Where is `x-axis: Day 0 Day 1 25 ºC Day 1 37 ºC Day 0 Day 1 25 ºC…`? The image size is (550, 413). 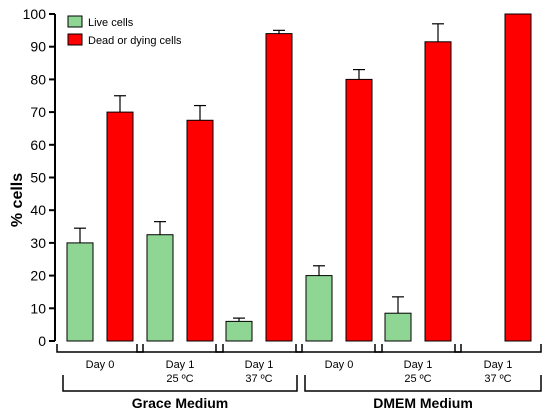 x-axis: Day 0 Day 1 25 ºC Day 1 37 ºC Day 0 Day 1 25 ºC… is located at coordinates (299, 377).